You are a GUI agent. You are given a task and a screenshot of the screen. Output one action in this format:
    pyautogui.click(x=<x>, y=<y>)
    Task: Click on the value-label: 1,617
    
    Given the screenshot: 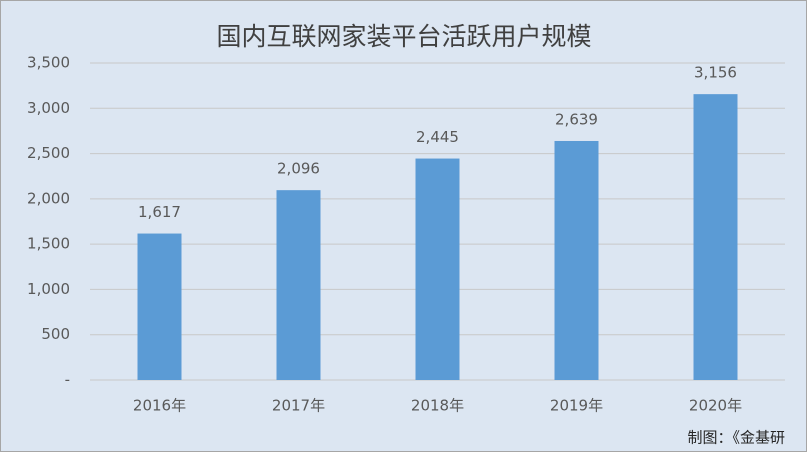 What is the action you would take?
    pyautogui.click(x=159, y=212)
    